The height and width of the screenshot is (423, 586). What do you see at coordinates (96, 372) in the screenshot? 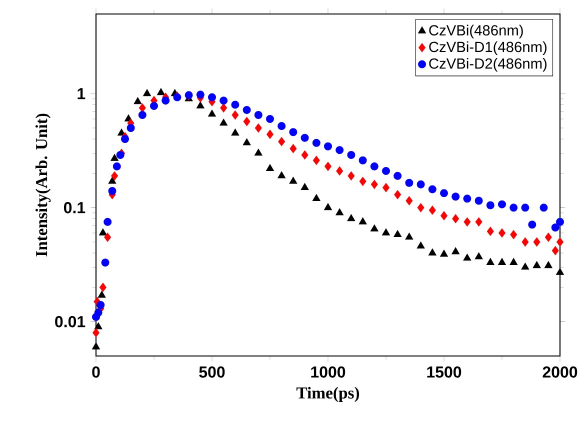
I see `x-tick-label: 0` at bounding box center [96, 372].